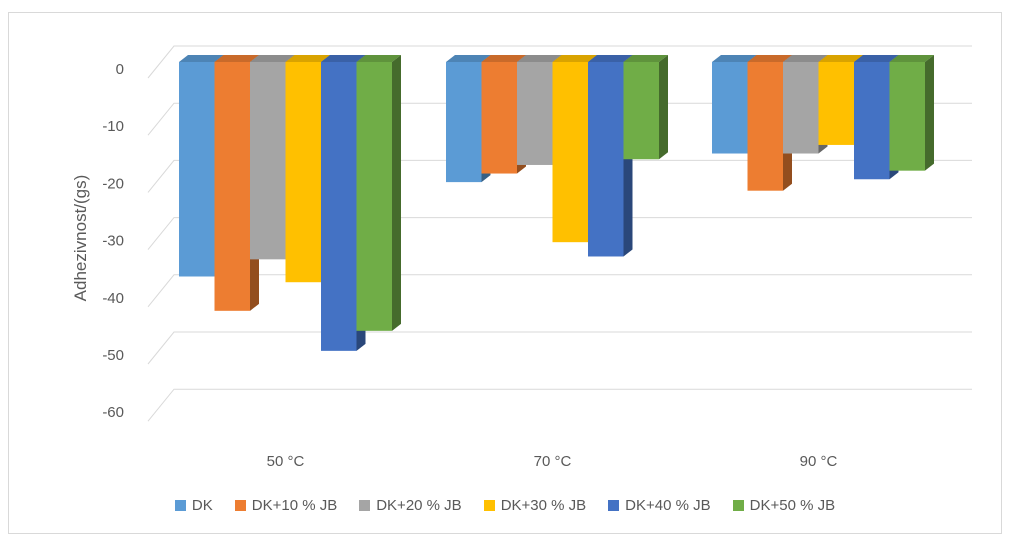  I want to click on legend-item: DK+20 % JB, so click(410, 505).